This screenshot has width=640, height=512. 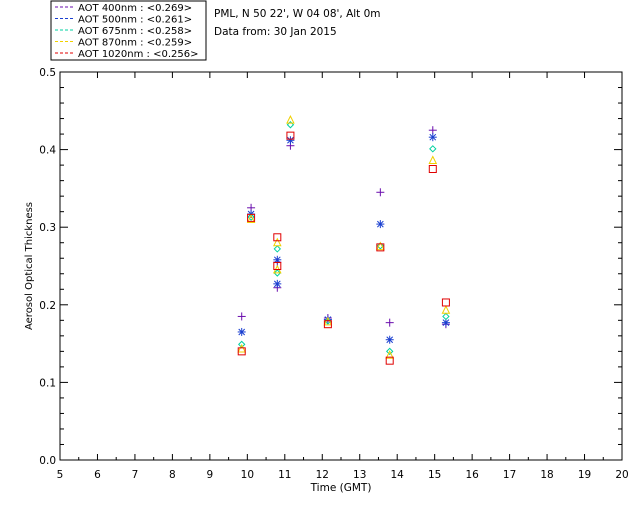 What do you see at coordinates (509, 475) in the screenshot?
I see `x-tick-label: 17` at bounding box center [509, 475].